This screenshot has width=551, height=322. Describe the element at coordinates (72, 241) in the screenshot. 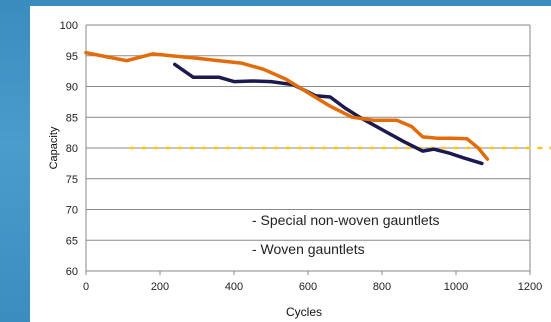

I see `y-tick-label: 65` at that location.